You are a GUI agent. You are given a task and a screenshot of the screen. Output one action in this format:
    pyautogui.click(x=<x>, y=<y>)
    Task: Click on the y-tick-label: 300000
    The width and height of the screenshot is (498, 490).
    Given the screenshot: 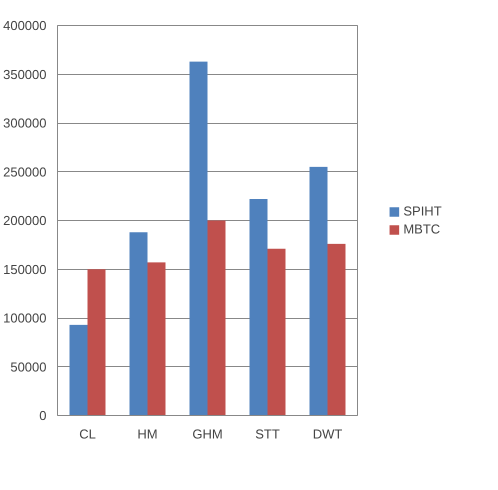 What is the action you would take?
    pyautogui.click(x=25, y=123)
    